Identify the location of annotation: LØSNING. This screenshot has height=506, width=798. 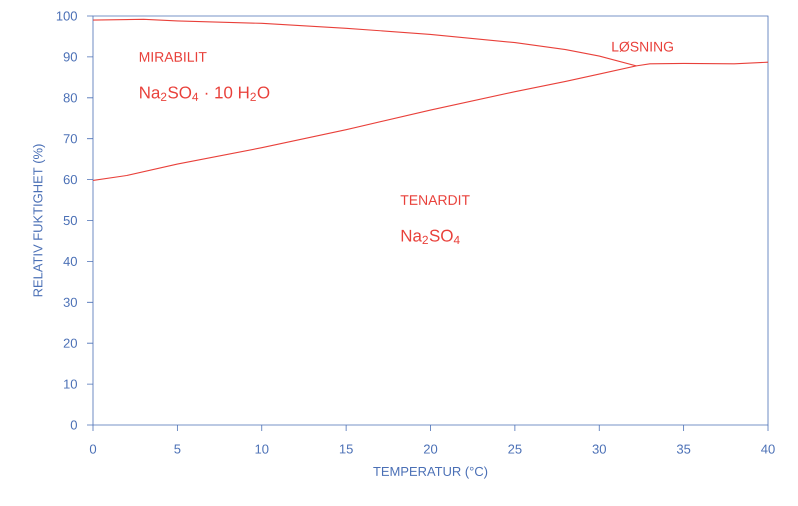
(642, 47).